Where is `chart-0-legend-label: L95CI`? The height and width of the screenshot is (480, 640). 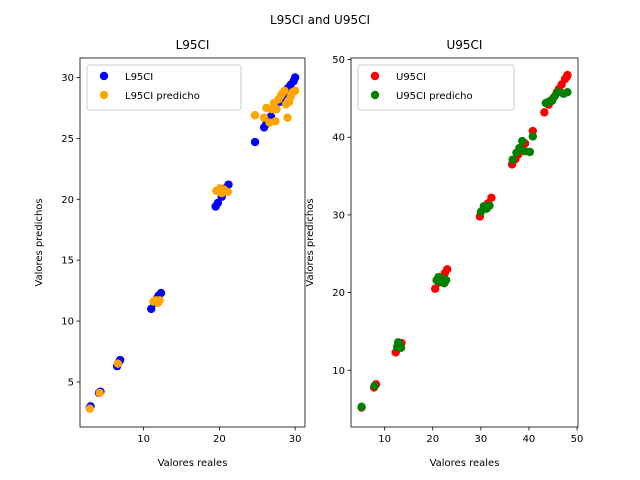 chart-0-legend-label: L95CI is located at coordinates (139, 77).